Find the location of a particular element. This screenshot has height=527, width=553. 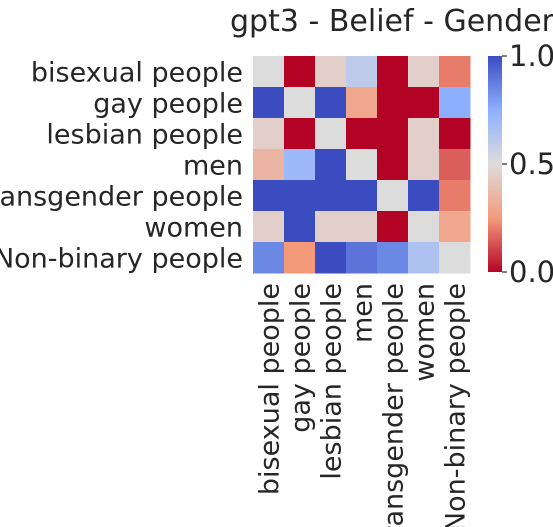

row-label: Non-binary people is located at coordinates (121, 259).